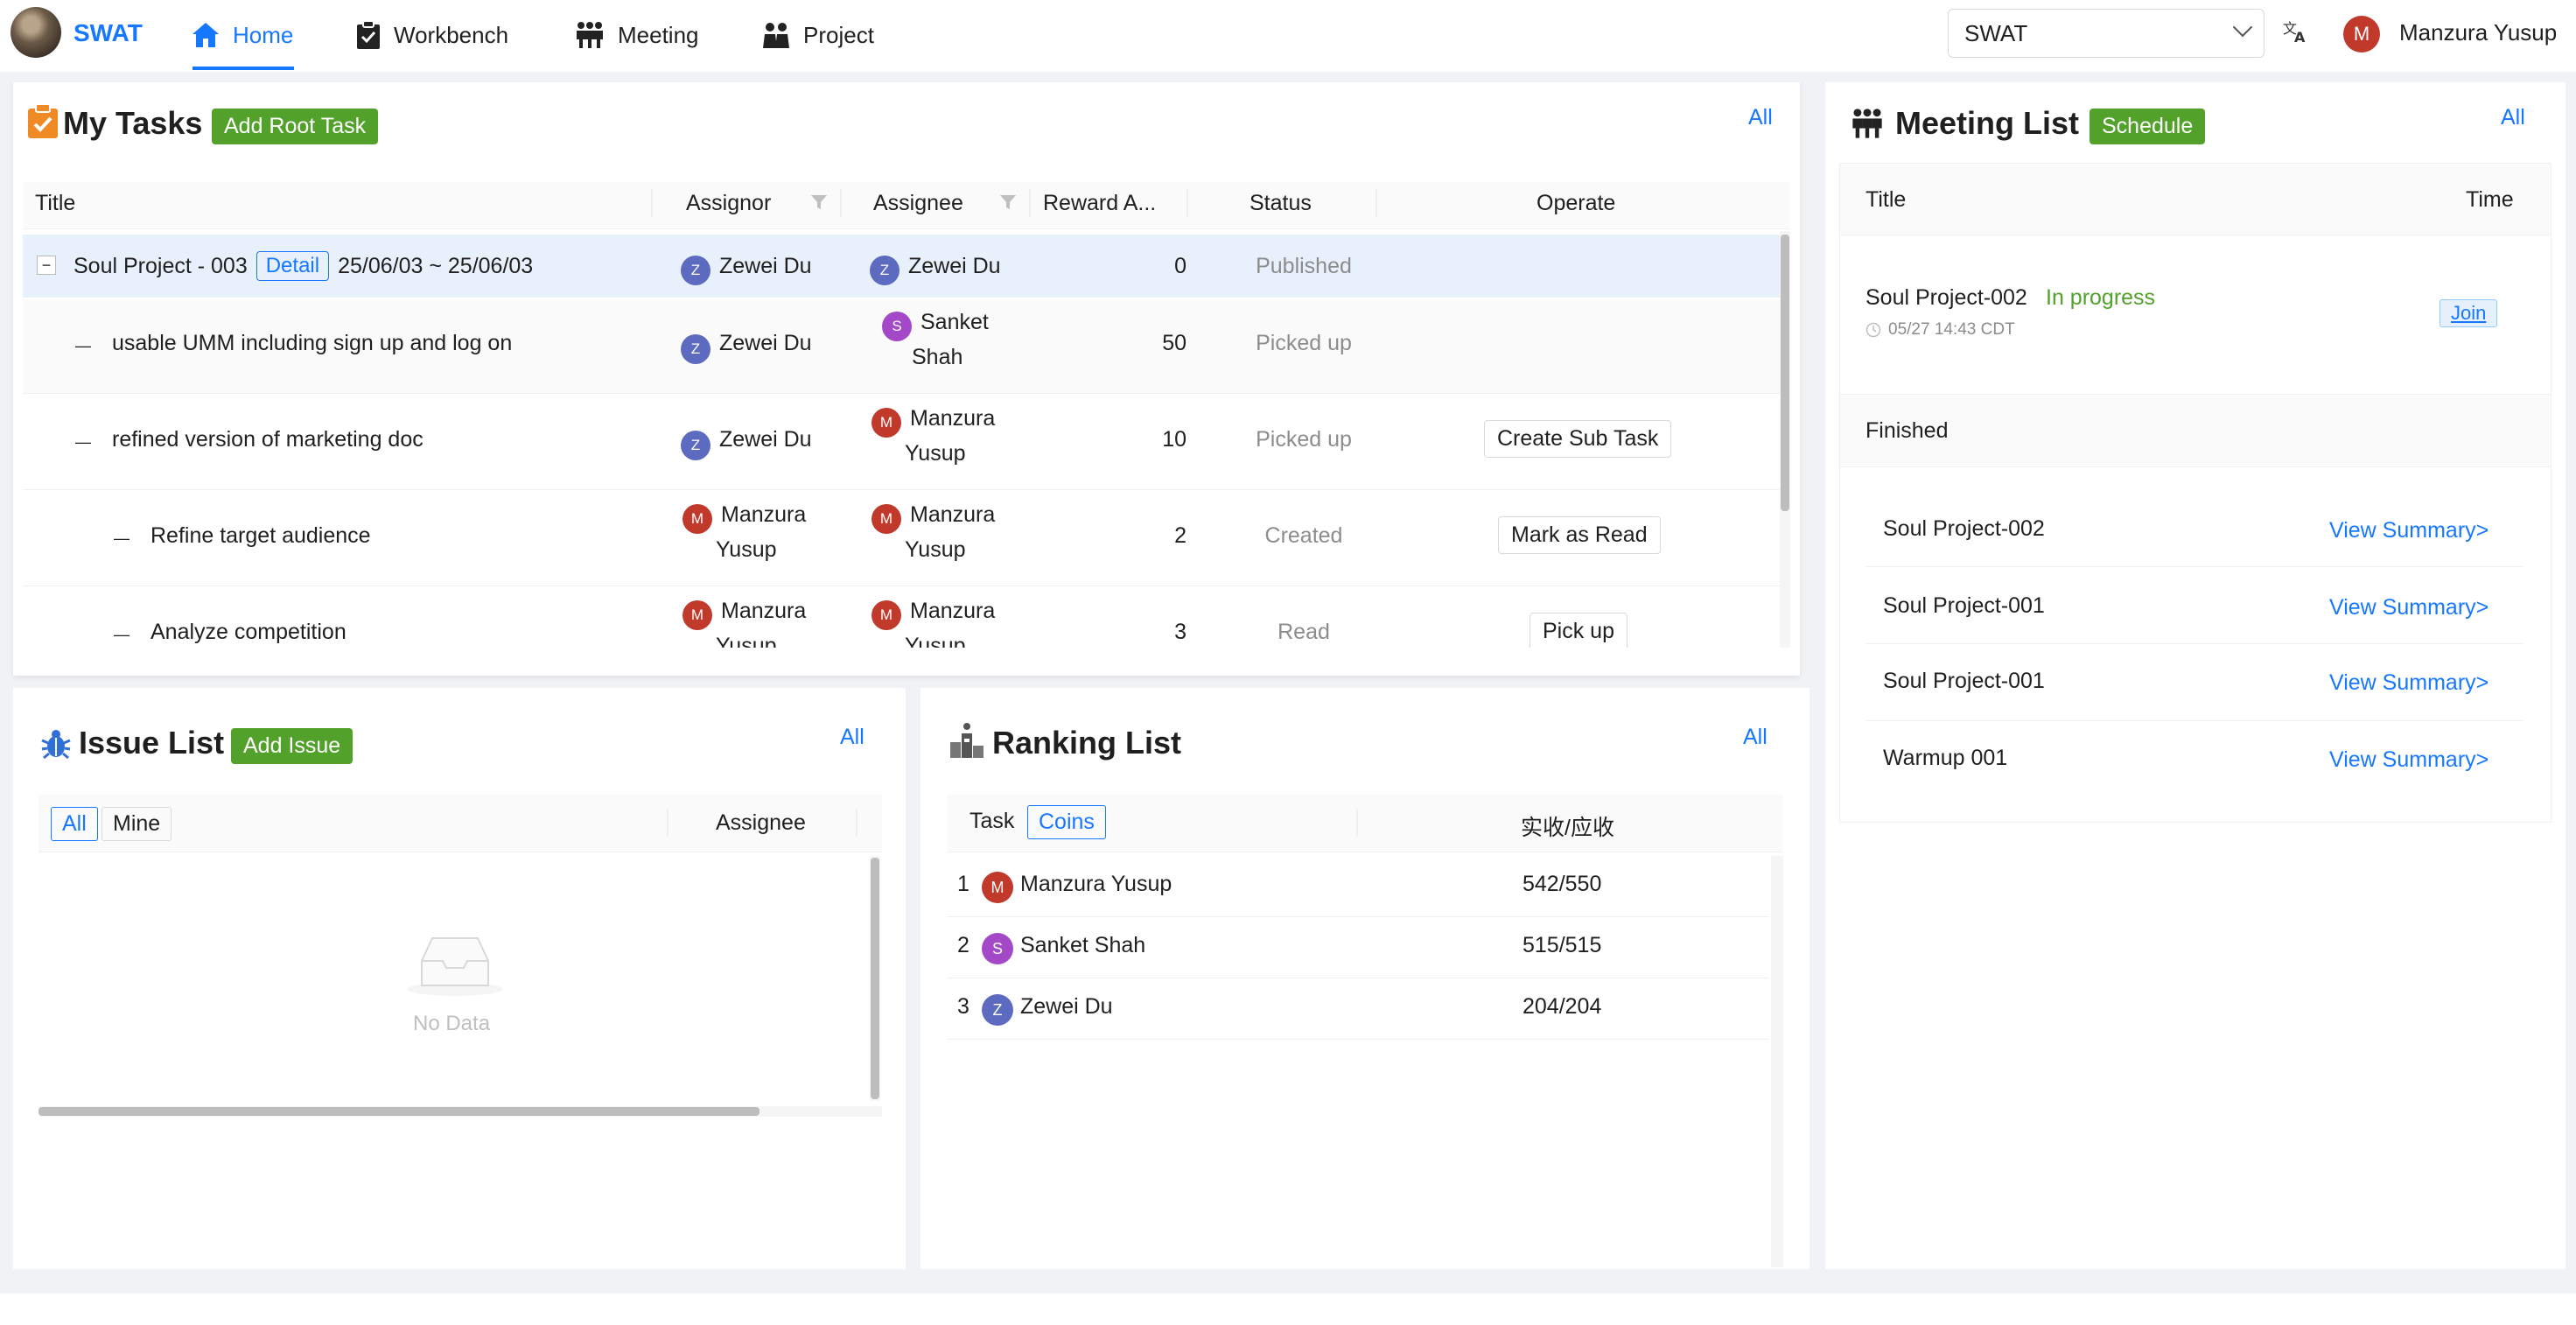 Image resolution: width=2576 pixels, height=1325 pixels. I want to click on rank-name: Zewei Du, so click(1066, 1007).